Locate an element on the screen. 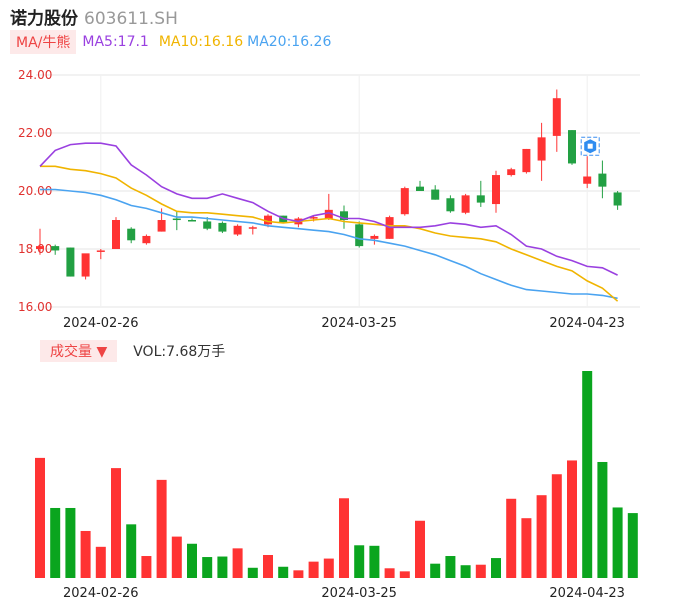 Image resolution: width=686 pixels, height=606 pixels. volume-legend: 成交量 ▼ VOL:7.68万手 is located at coordinates (133, 351).